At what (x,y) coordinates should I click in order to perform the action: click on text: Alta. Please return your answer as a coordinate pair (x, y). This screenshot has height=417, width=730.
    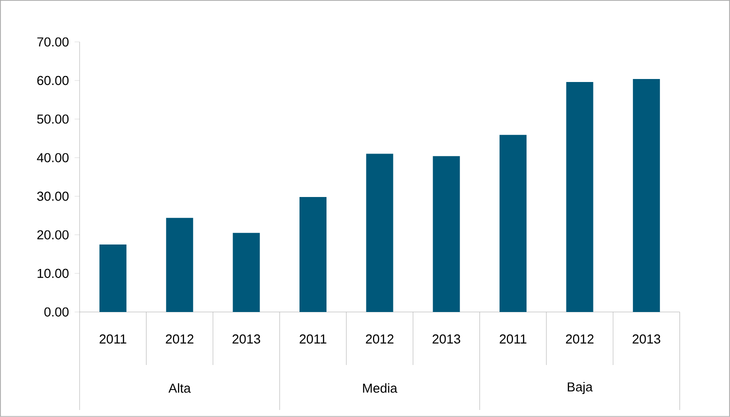
    Looking at the image, I should click on (179, 388).